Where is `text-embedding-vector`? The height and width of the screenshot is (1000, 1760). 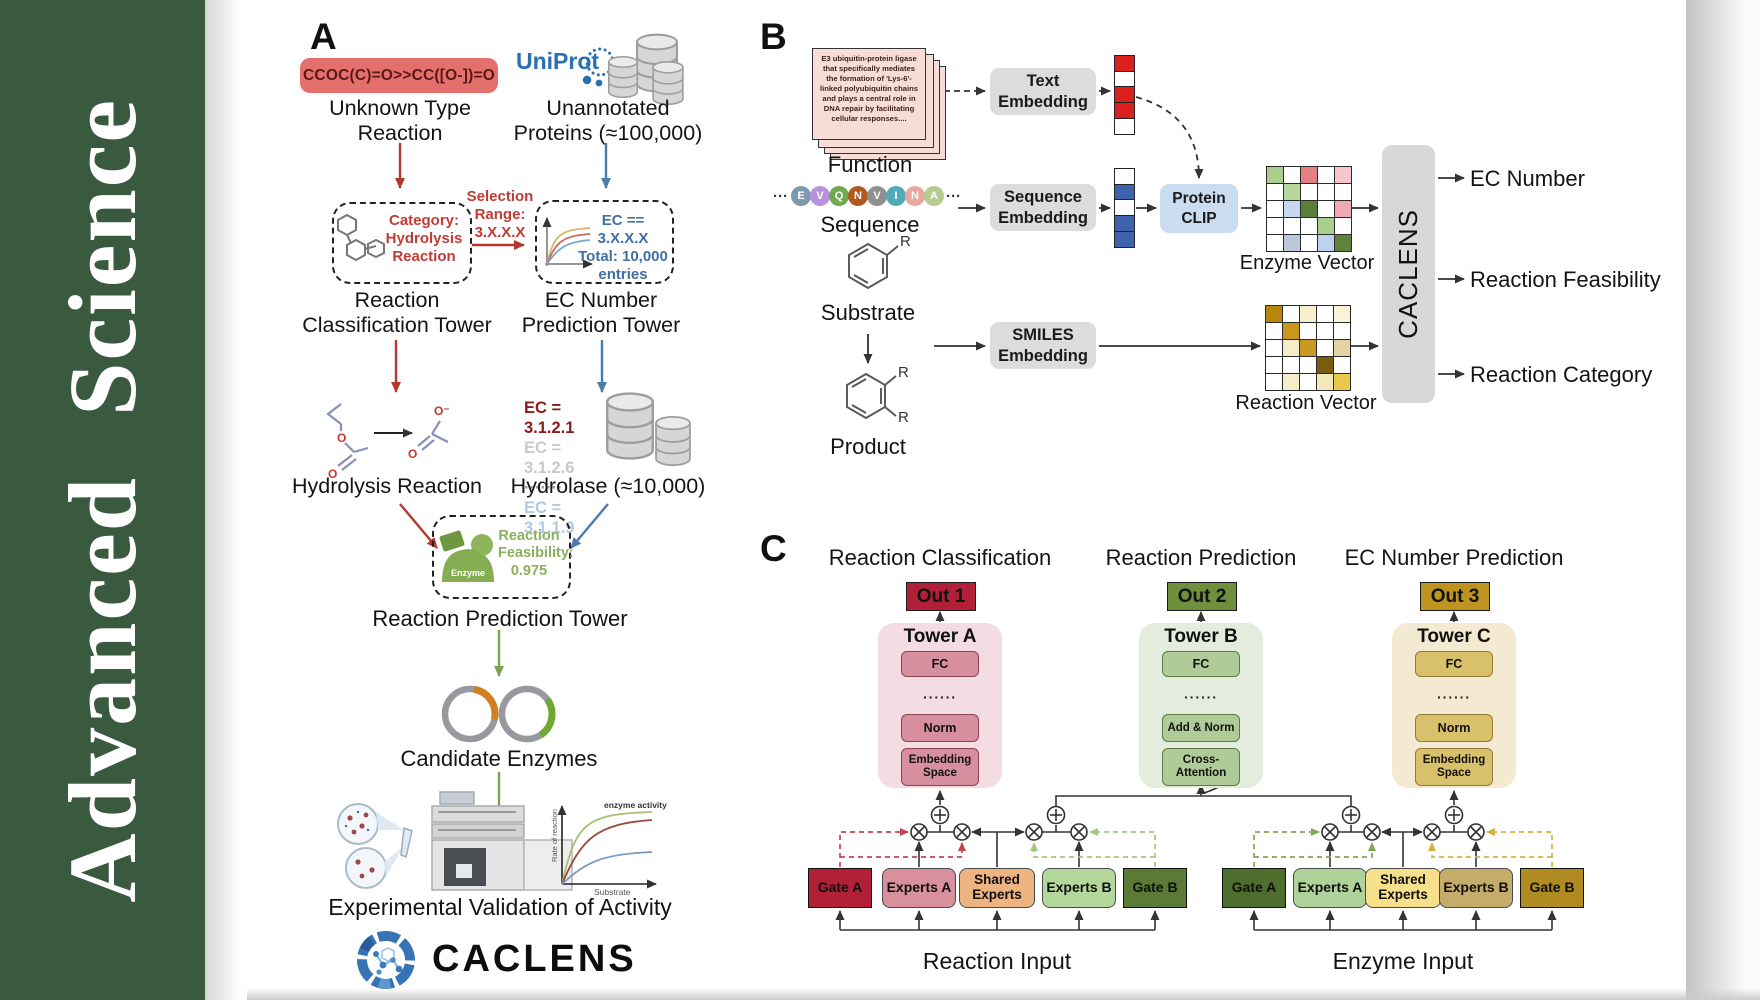
text-embedding-vector is located at coordinates (1124, 95).